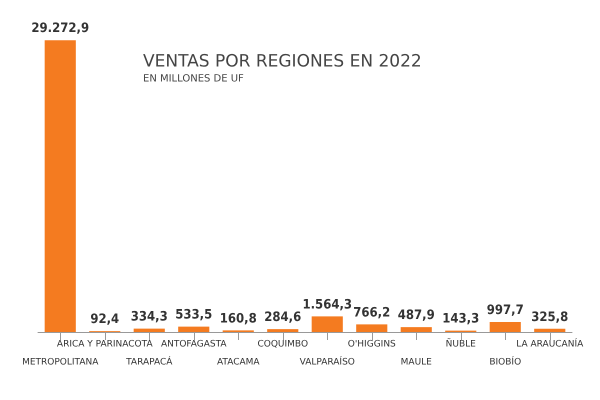 The image size is (600, 400). What do you see at coordinates (282, 62) in the screenshot?
I see `text: VENTAS POR REGIONES EN 2022` at bounding box center [282, 62].